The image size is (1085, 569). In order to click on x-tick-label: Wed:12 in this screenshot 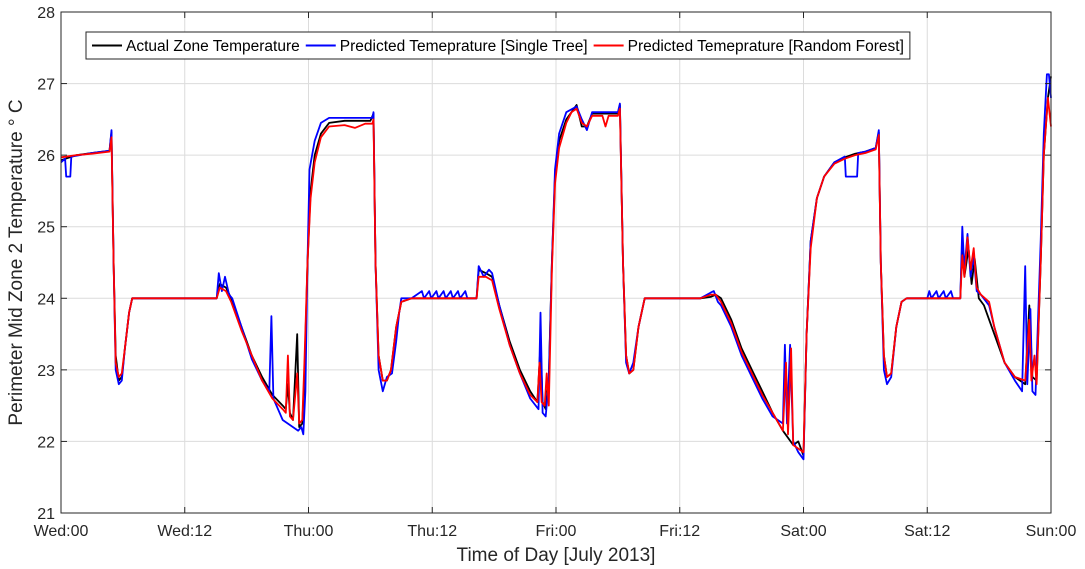, I will do `click(184, 531)`.